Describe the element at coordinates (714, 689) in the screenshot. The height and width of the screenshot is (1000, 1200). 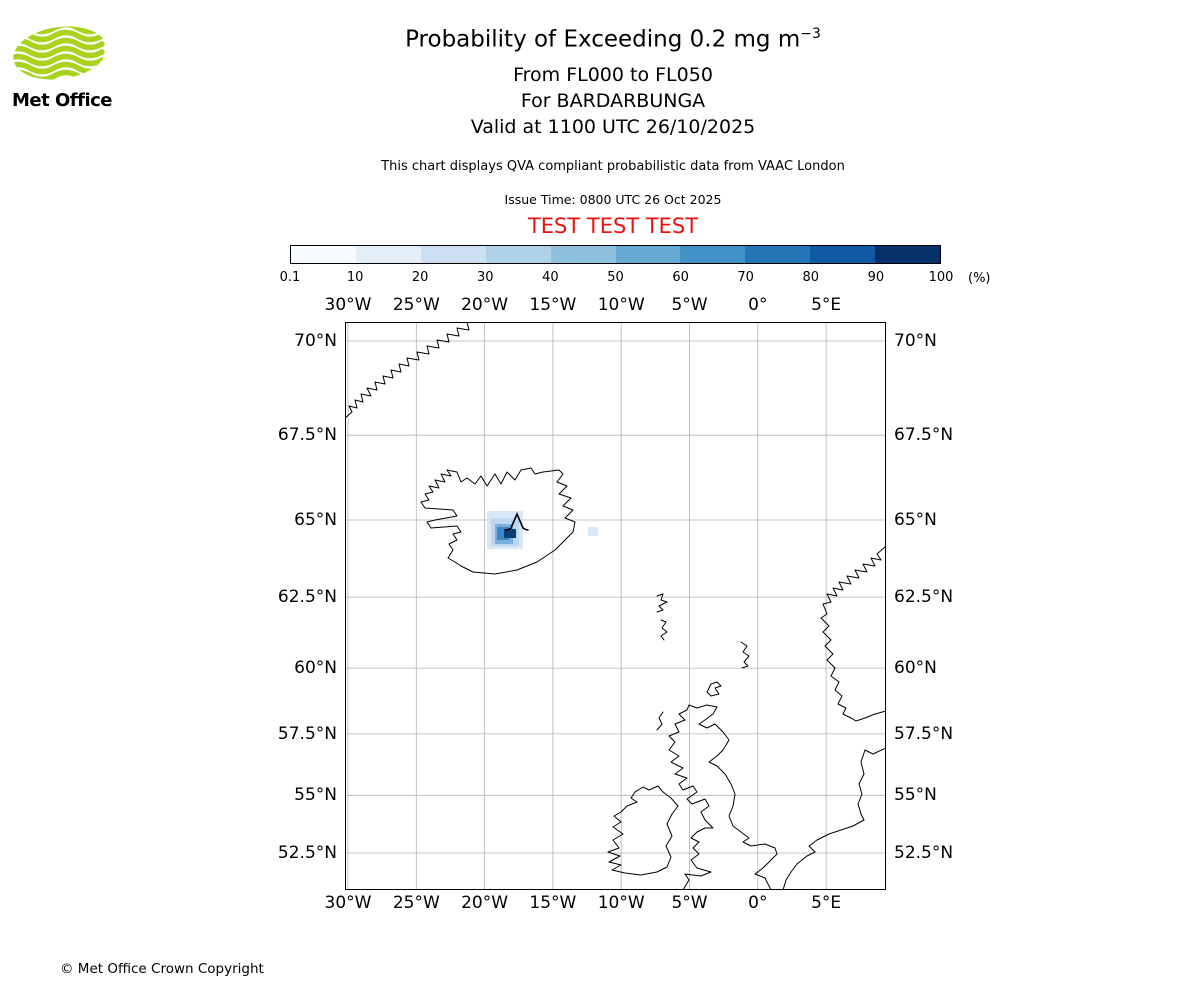
I see `coastline-orkney` at that location.